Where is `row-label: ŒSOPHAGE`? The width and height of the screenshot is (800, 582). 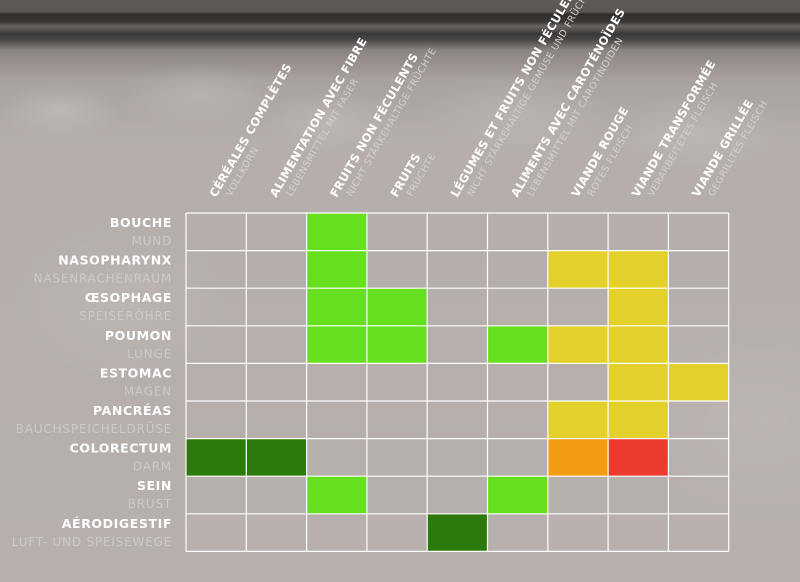 row-label: ŒSOPHAGE is located at coordinates (128, 297).